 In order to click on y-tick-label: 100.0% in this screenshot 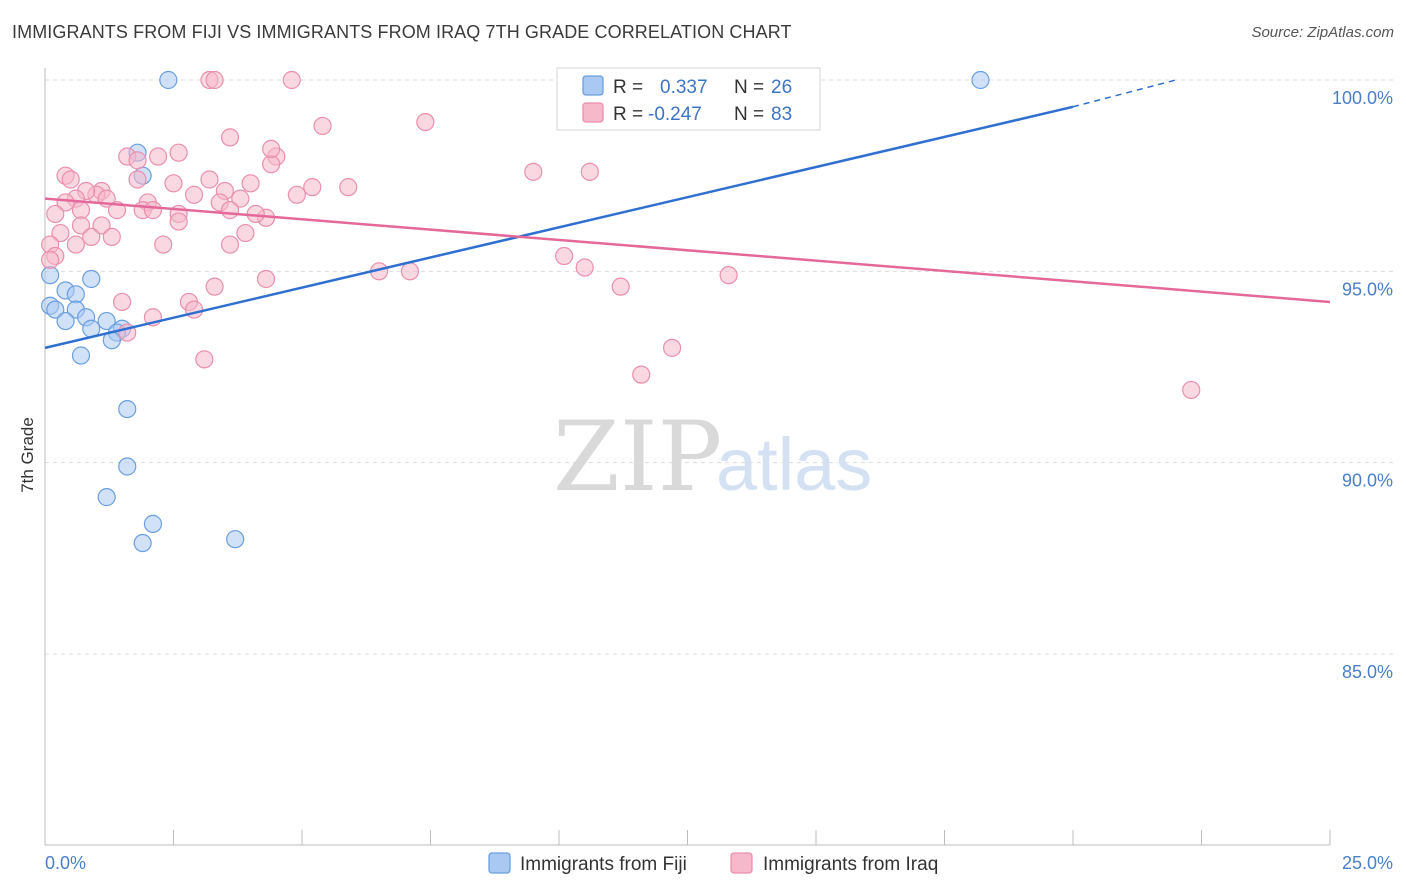, I will do `click(1362, 98)`.